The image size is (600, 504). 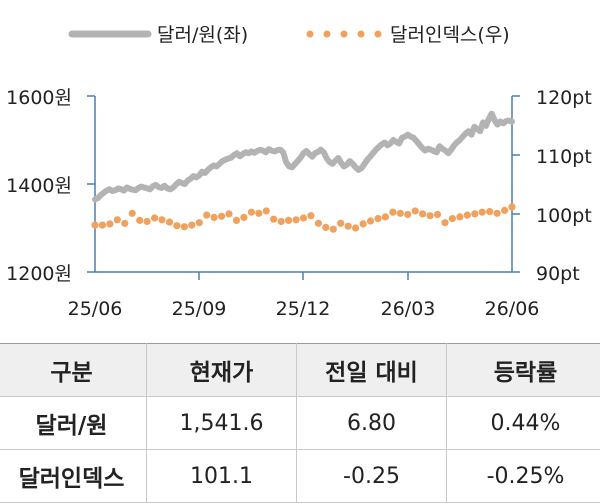 What do you see at coordinates (303, 309) in the screenshot?
I see `x-tick: 25/12` at bounding box center [303, 309].